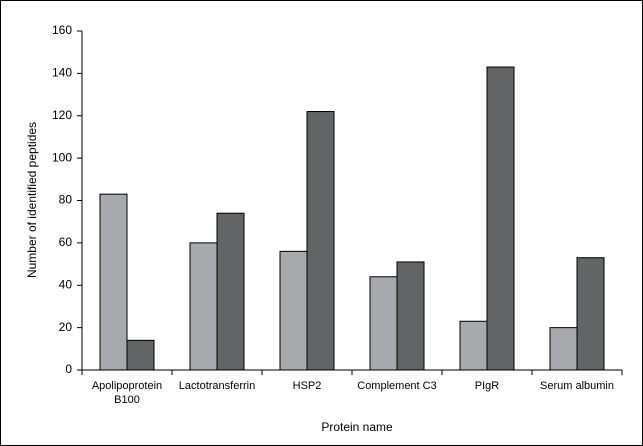 The image size is (643, 446). What do you see at coordinates (62, 115) in the screenshot?
I see `y-tick-label: 120` at bounding box center [62, 115].